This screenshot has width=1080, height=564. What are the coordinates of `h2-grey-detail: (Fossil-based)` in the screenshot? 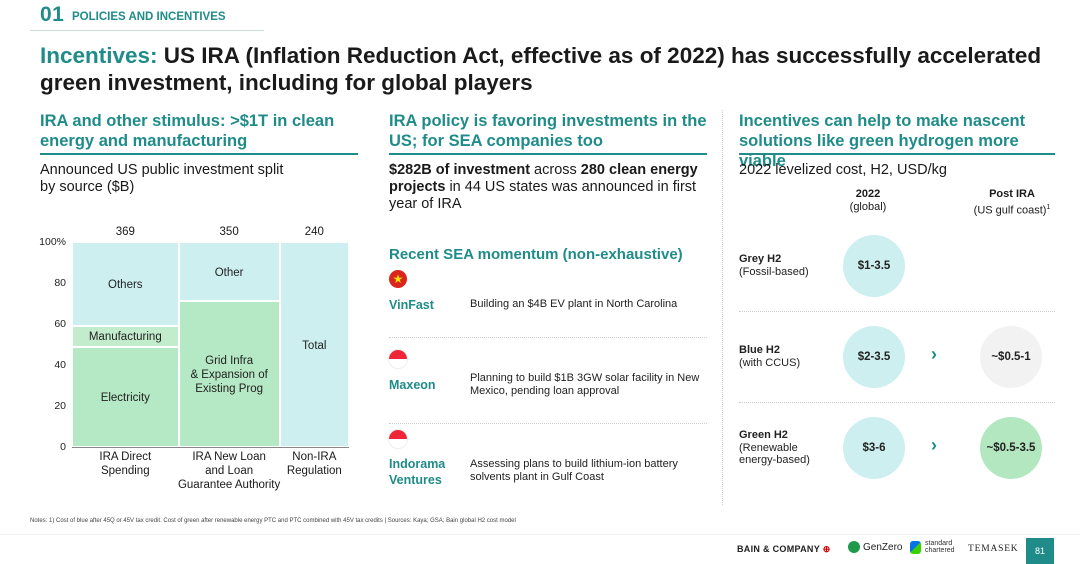 It's located at (774, 271).